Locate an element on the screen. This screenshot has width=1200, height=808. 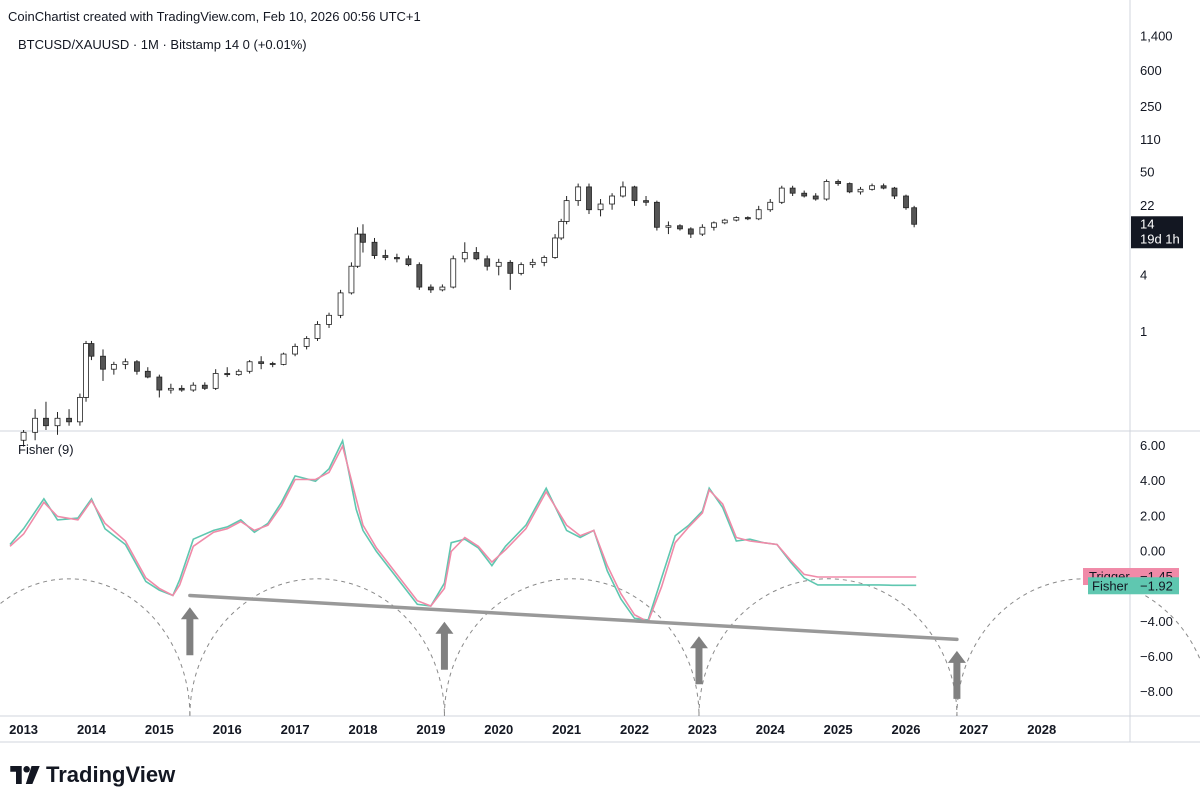
support-trendline is located at coordinates (573, 617).